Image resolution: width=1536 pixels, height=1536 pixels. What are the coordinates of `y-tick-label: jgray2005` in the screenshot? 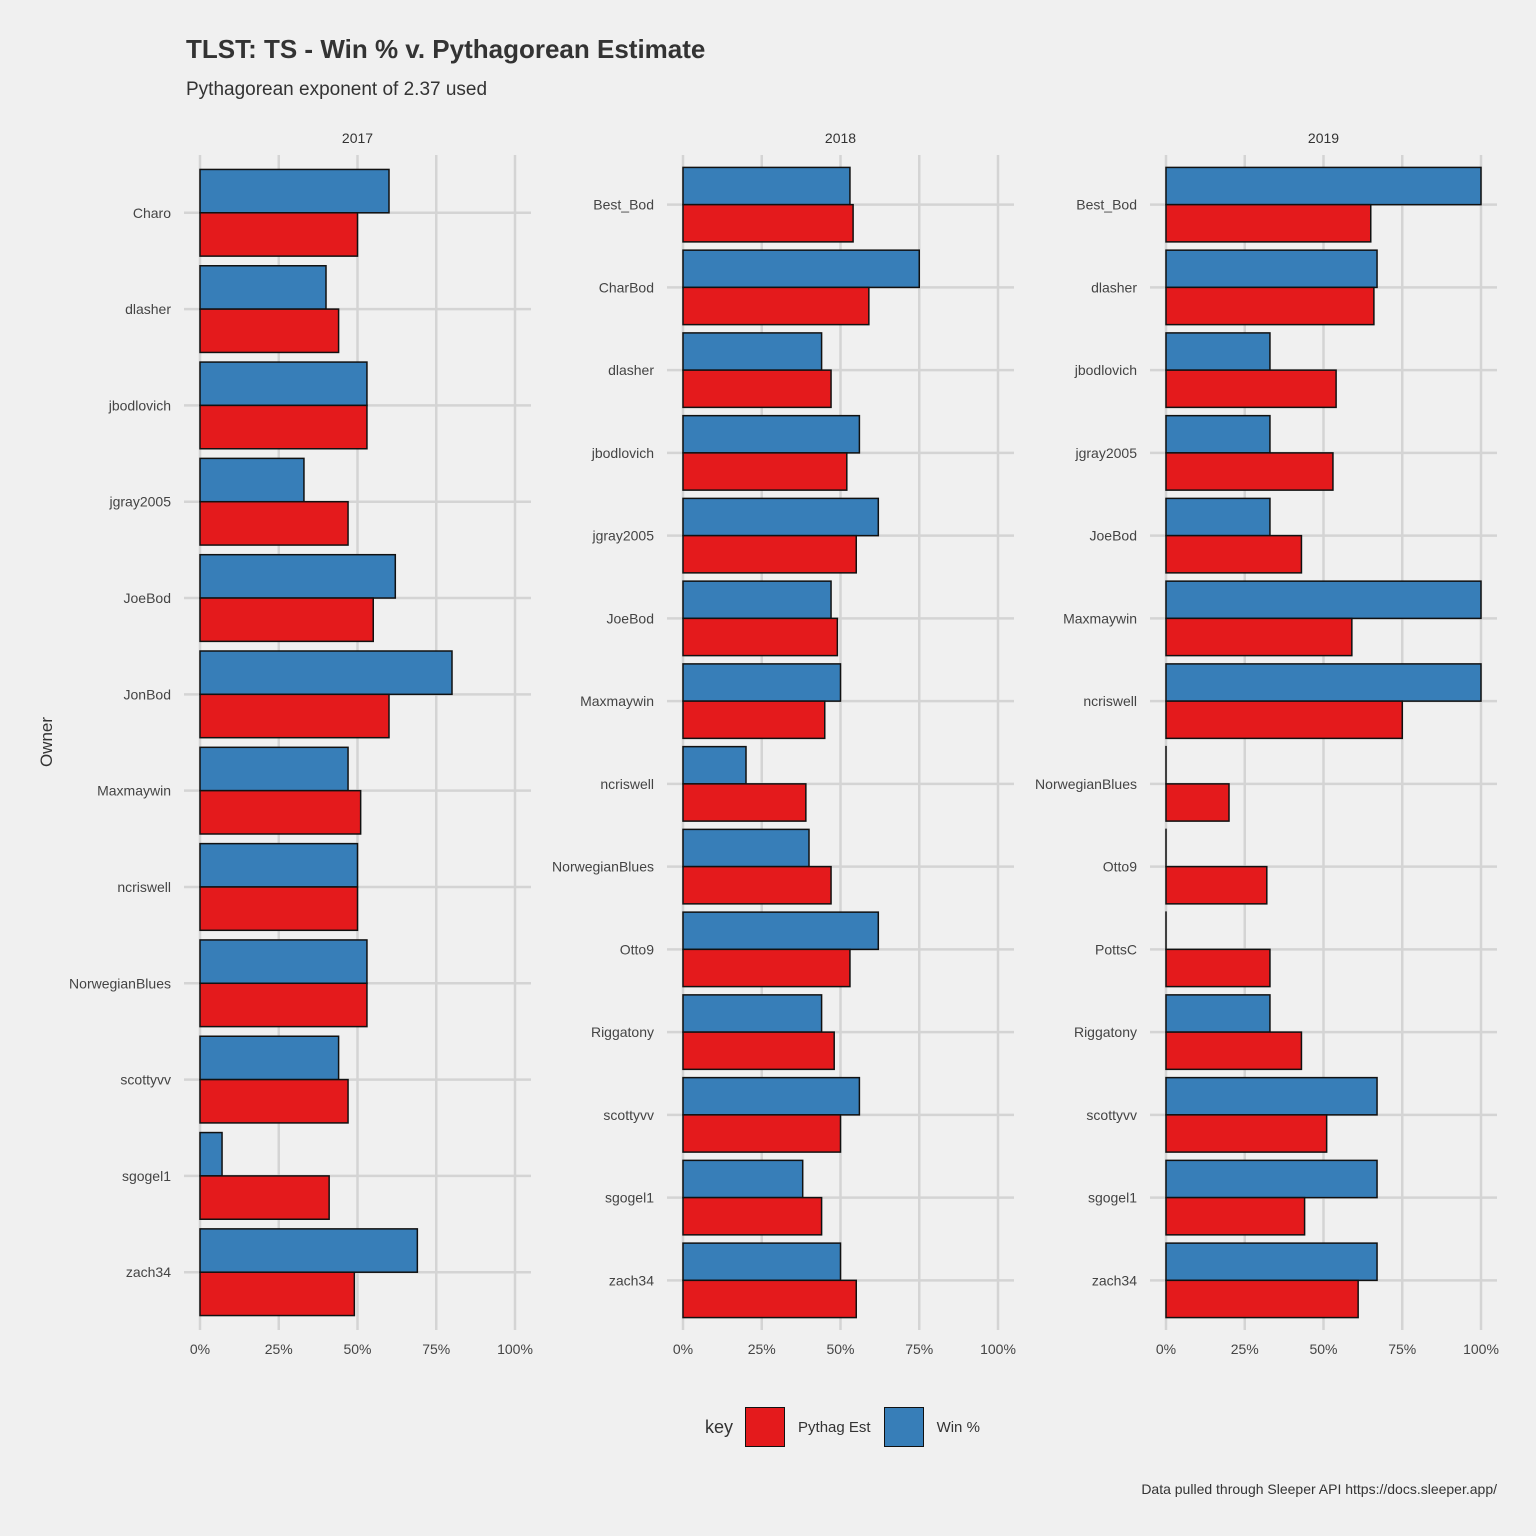 It's located at (623, 536).